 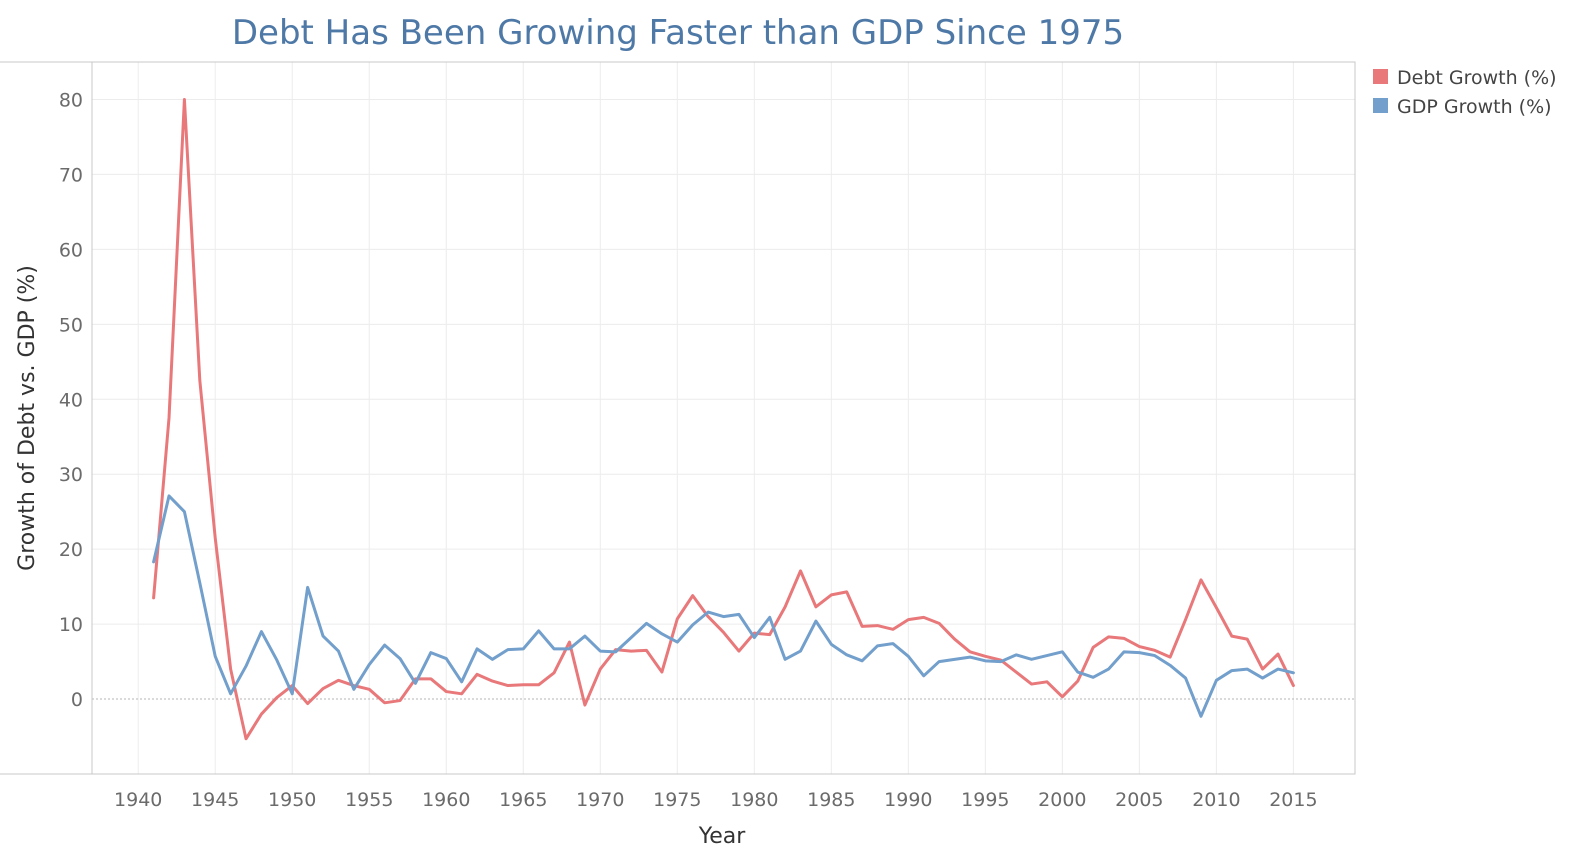 What do you see at coordinates (71, 400) in the screenshot?
I see `y-tick-label: 40` at bounding box center [71, 400].